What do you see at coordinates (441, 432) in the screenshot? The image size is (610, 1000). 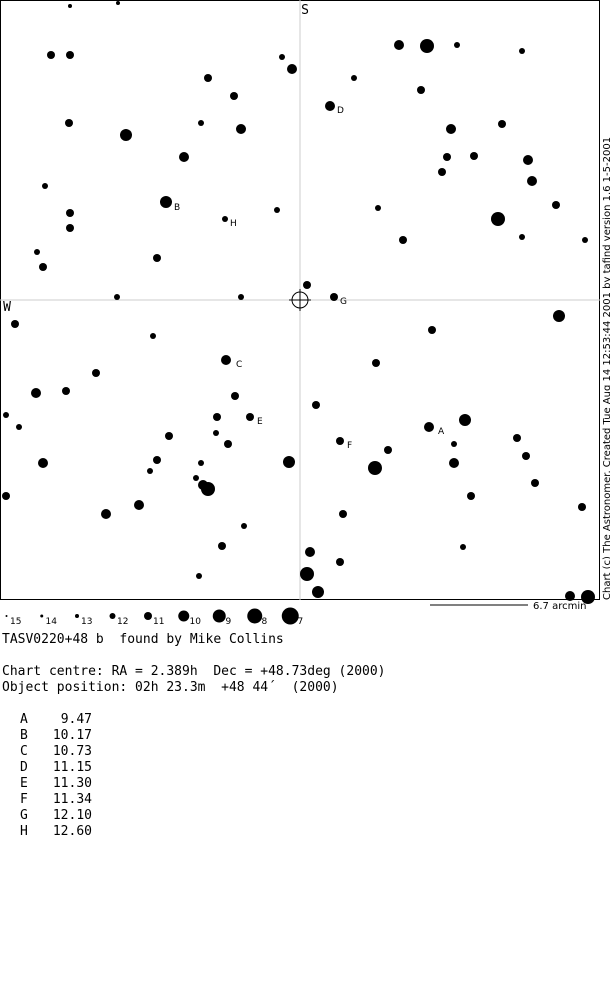 I see `star-label: A` at bounding box center [441, 432].